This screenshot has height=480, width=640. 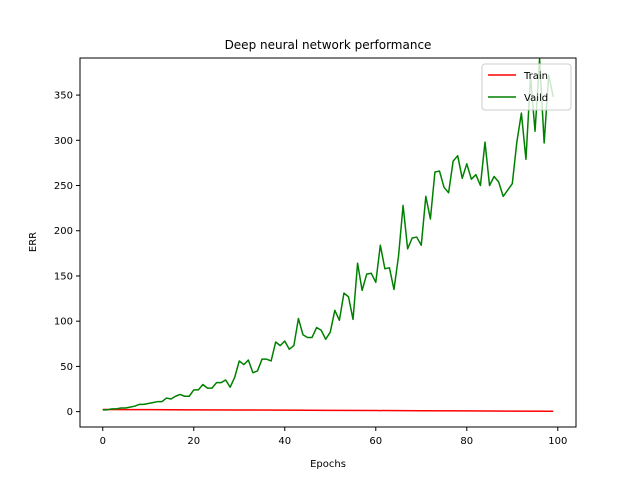 I want to click on x-tick-label: 40, so click(x=284, y=441).